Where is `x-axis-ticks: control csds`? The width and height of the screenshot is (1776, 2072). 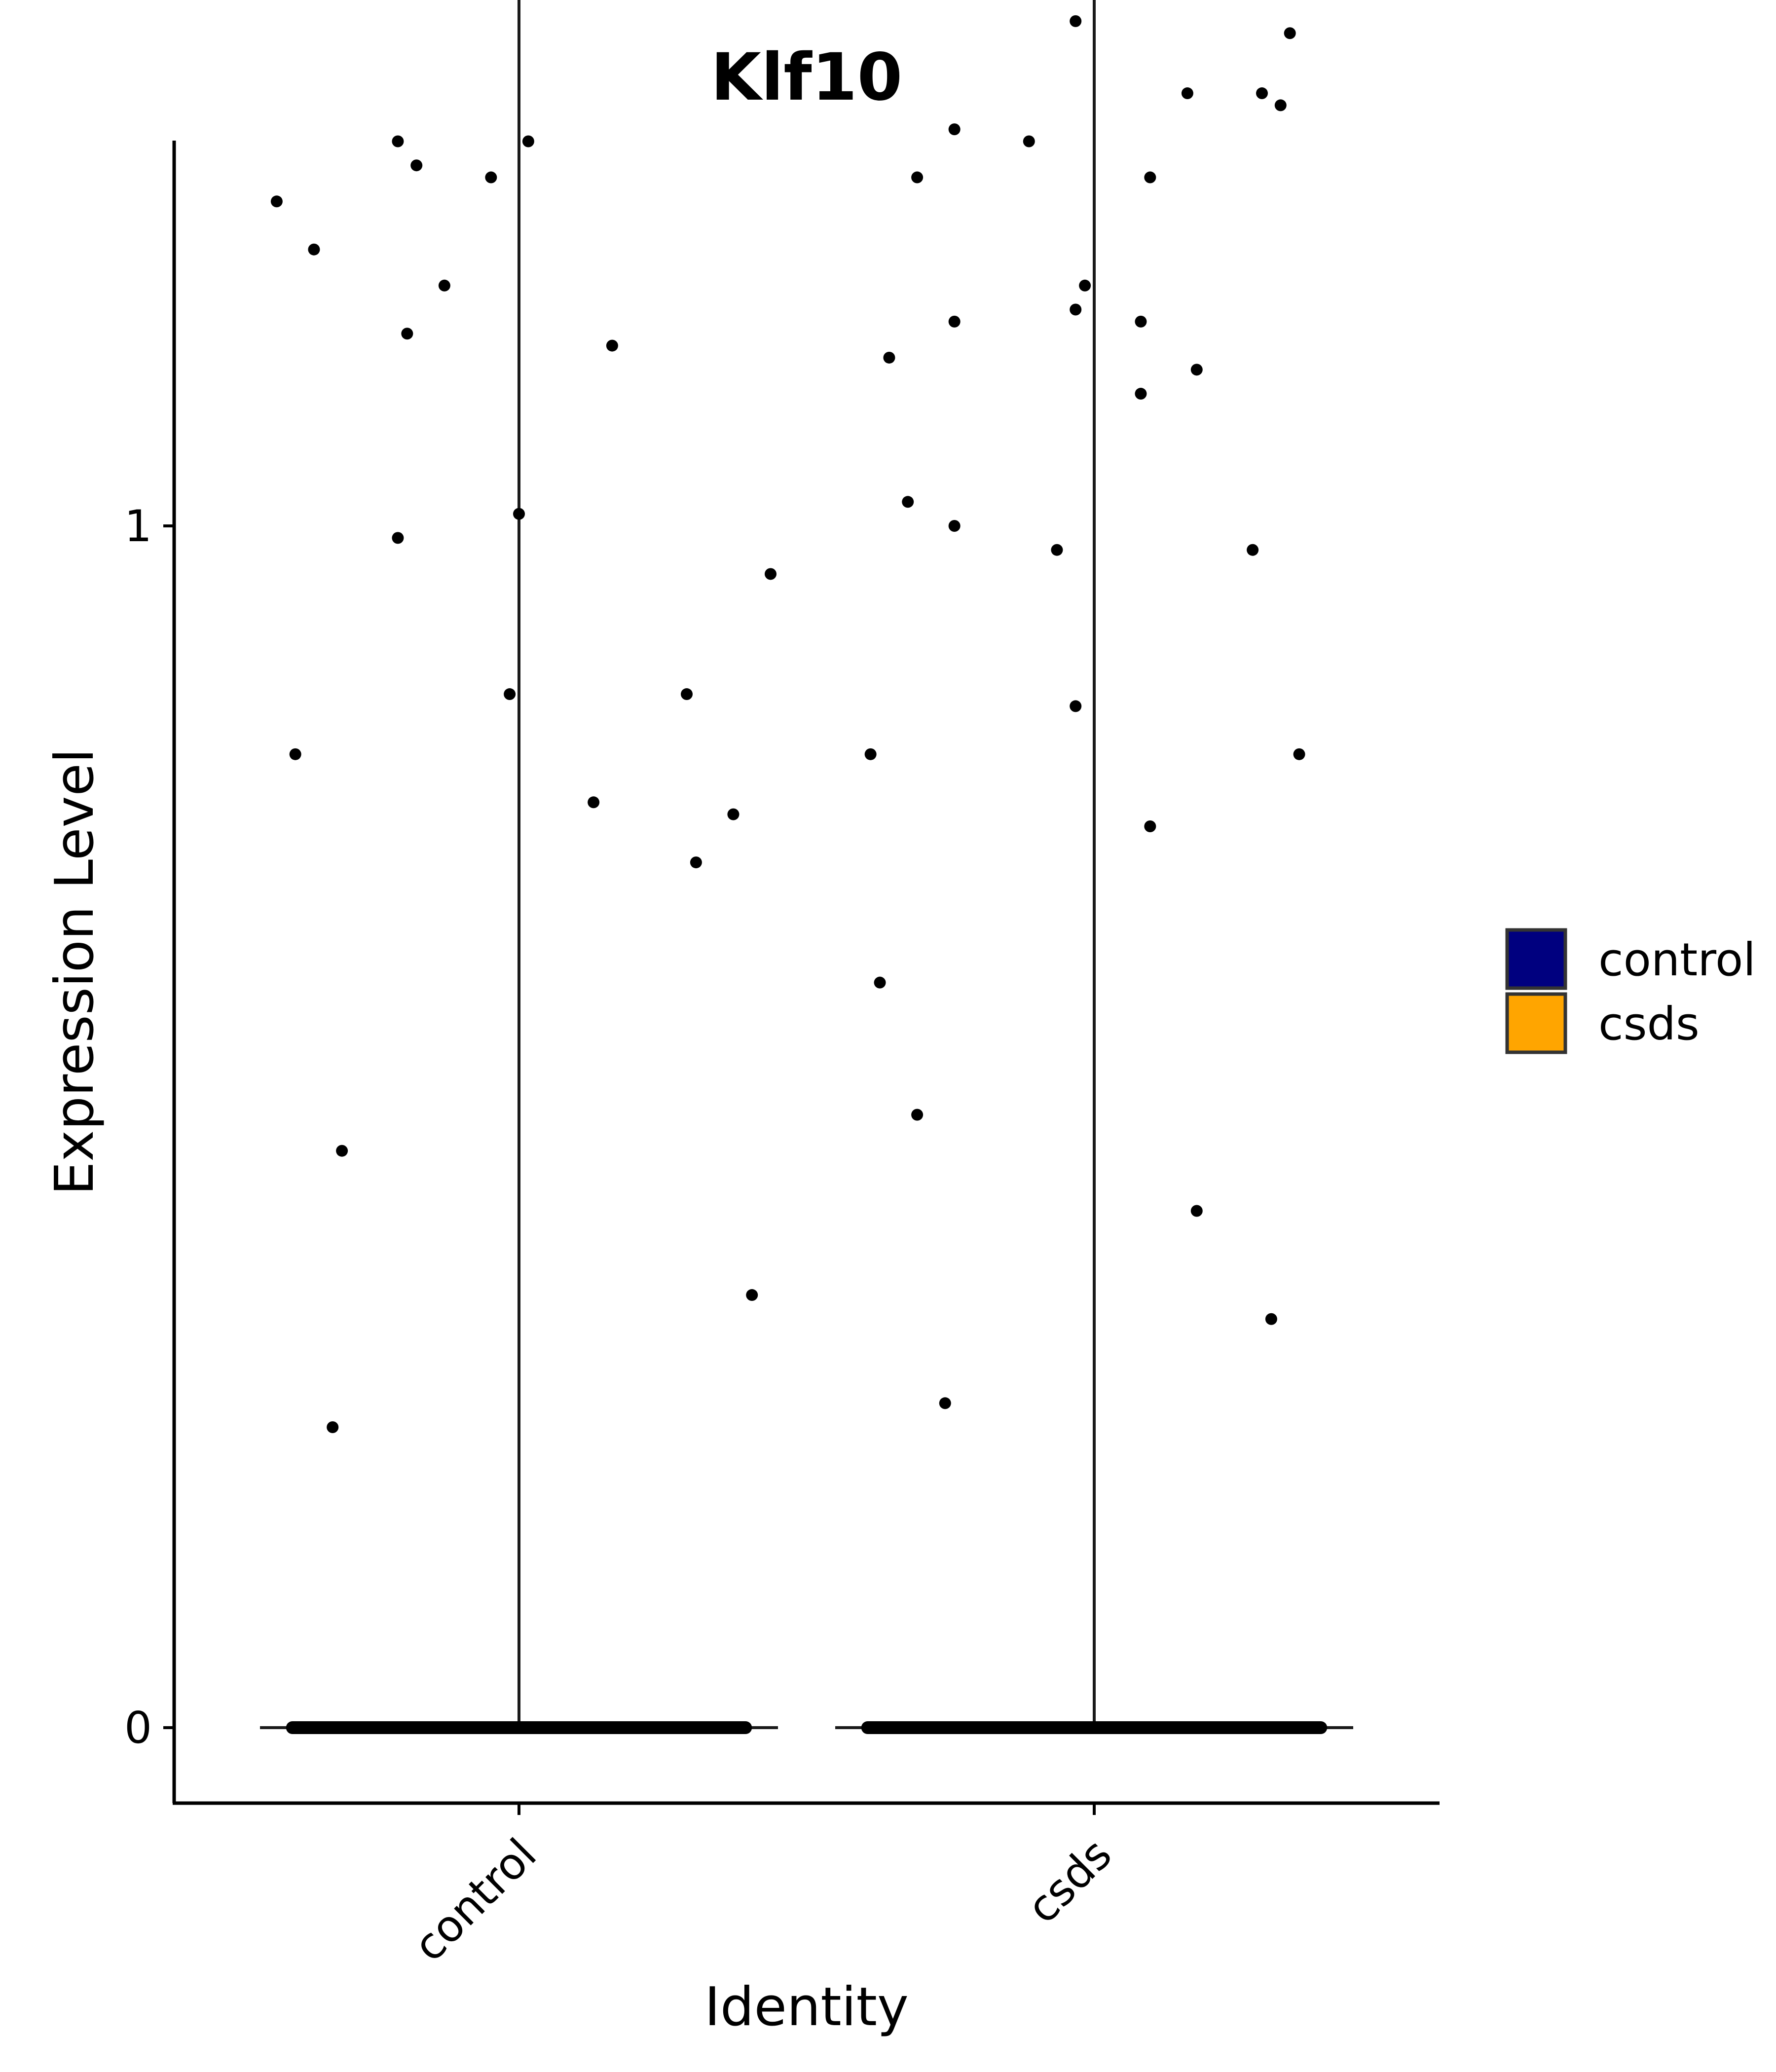
x-axis-ticks: control csds is located at coordinates (762, 1887).